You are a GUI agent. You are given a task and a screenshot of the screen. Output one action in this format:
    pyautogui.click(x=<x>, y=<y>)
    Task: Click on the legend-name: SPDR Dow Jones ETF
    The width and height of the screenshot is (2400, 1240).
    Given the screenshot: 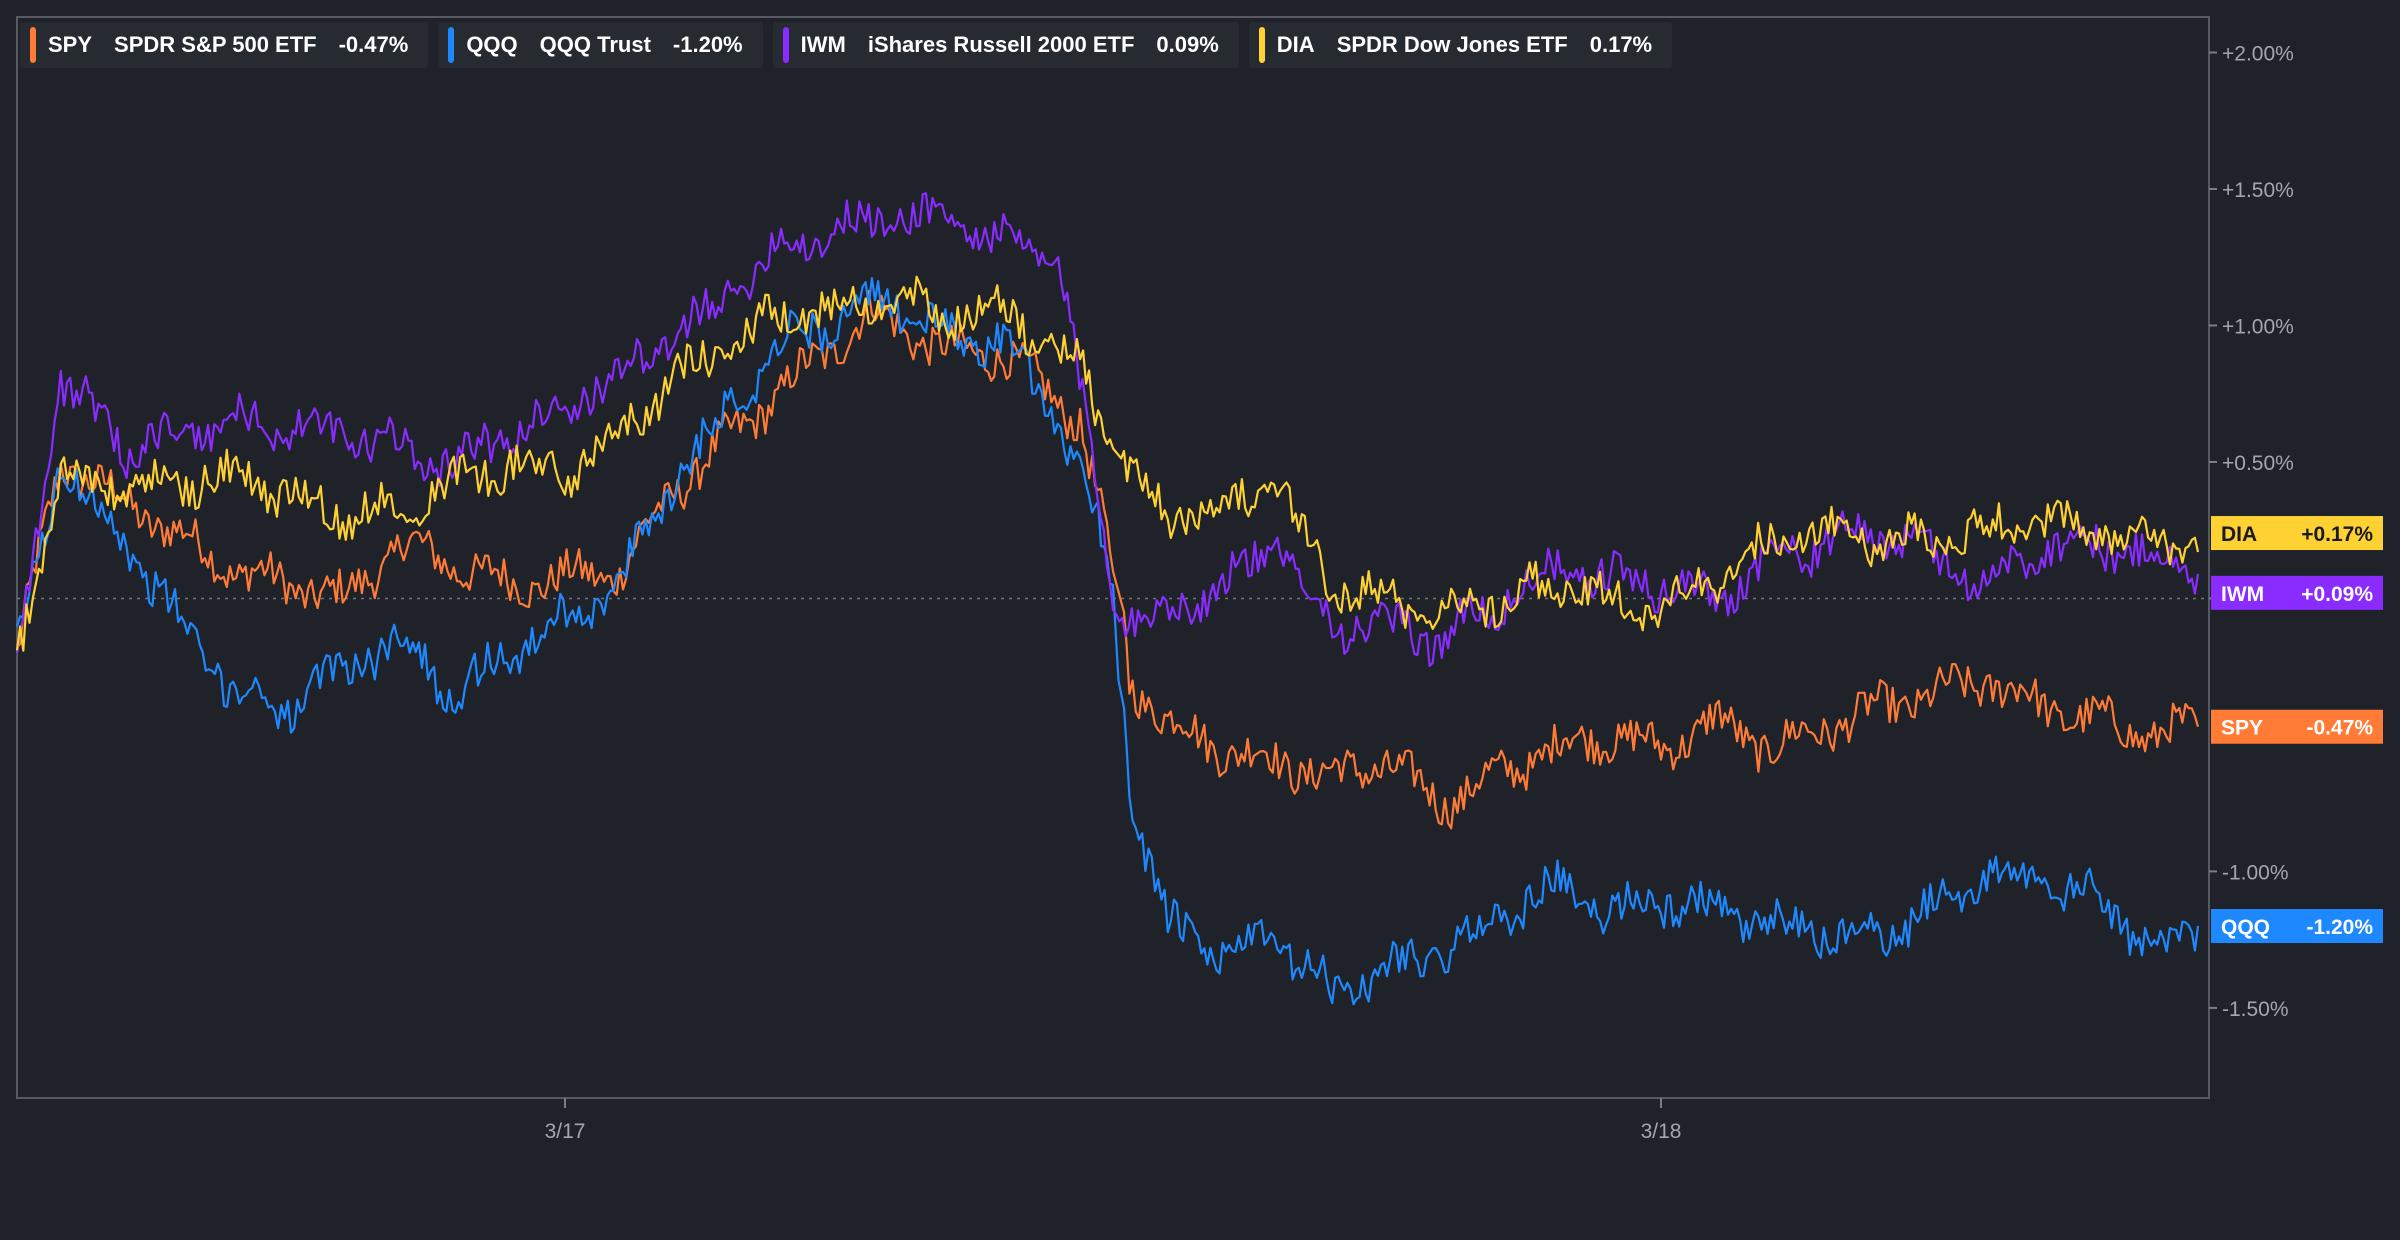 What is the action you would take?
    pyautogui.click(x=1452, y=44)
    